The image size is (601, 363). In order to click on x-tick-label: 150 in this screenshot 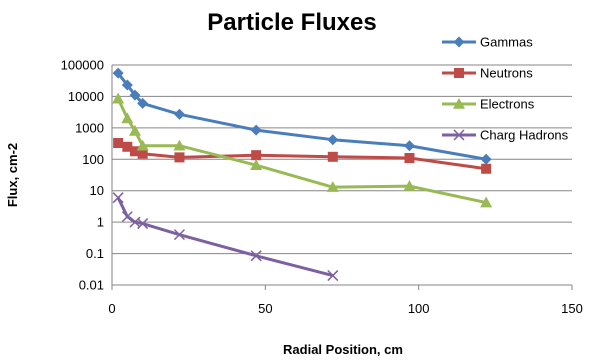, I will do `click(572, 308)`.